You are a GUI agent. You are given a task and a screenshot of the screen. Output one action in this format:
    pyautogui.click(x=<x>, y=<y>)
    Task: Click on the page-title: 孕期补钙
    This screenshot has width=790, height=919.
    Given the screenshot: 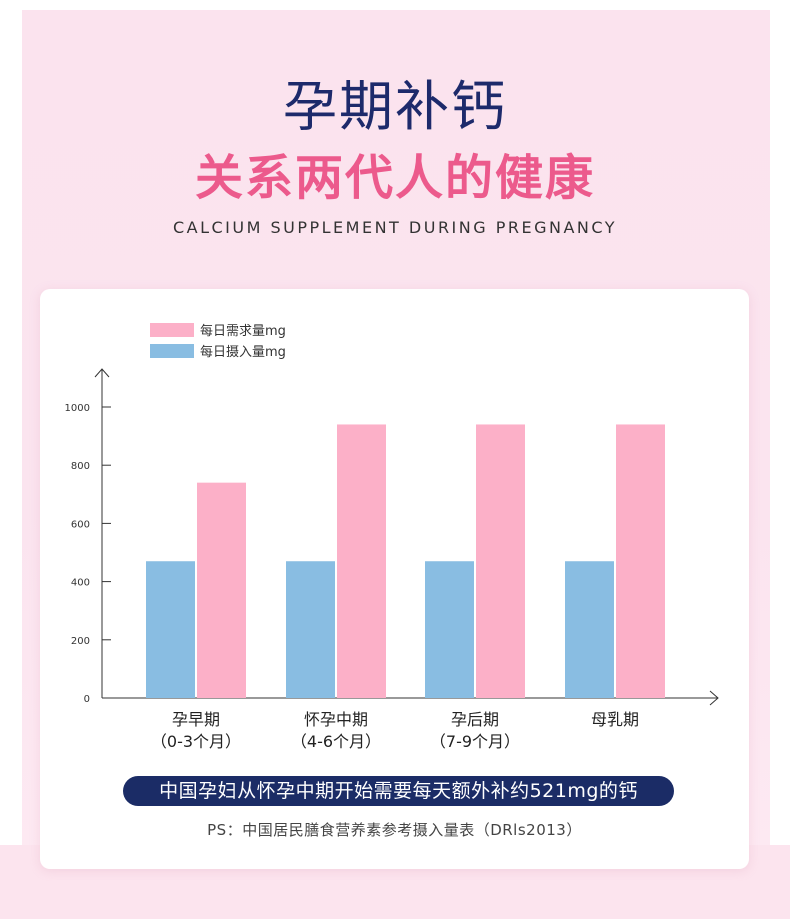 What is the action you would take?
    pyautogui.click(x=395, y=106)
    